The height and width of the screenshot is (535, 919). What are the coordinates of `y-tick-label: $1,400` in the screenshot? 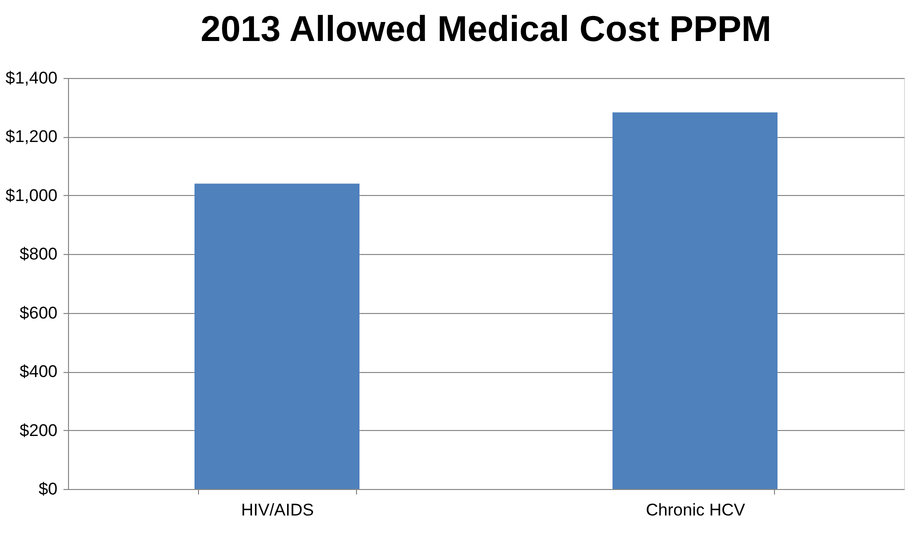 It's located at (32, 78).